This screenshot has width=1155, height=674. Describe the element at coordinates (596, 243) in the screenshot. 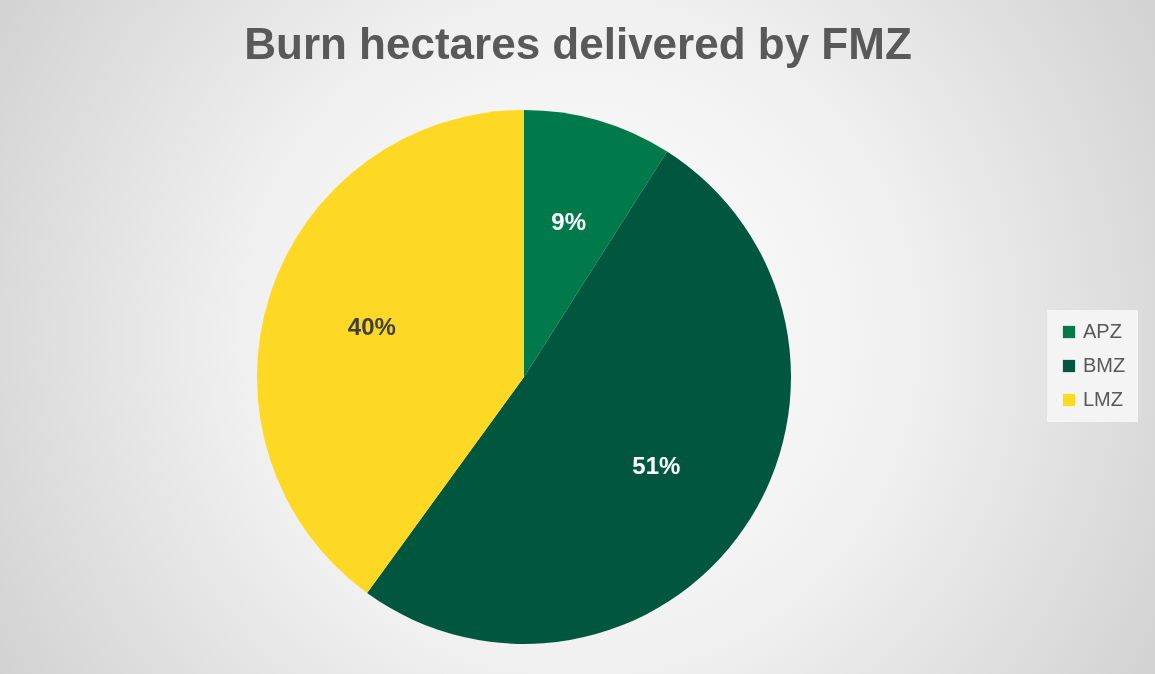

I see `pie-slice` at that location.